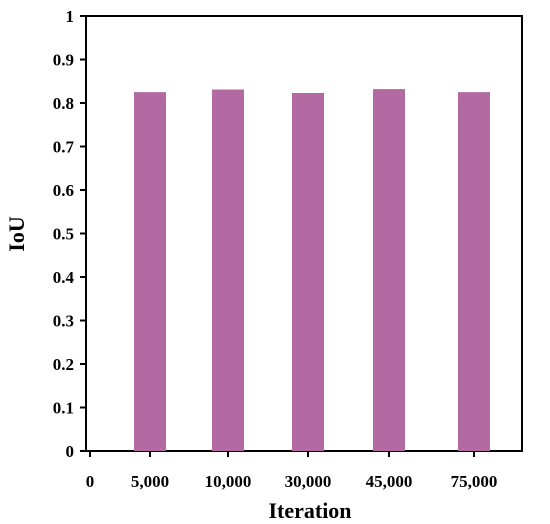 The width and height of the screenshot is (550, 524). What do you see at coordinates (63, 60) in the screenshot?
I see `y-tick-label: 0.9` at bounding box center [63, 60].